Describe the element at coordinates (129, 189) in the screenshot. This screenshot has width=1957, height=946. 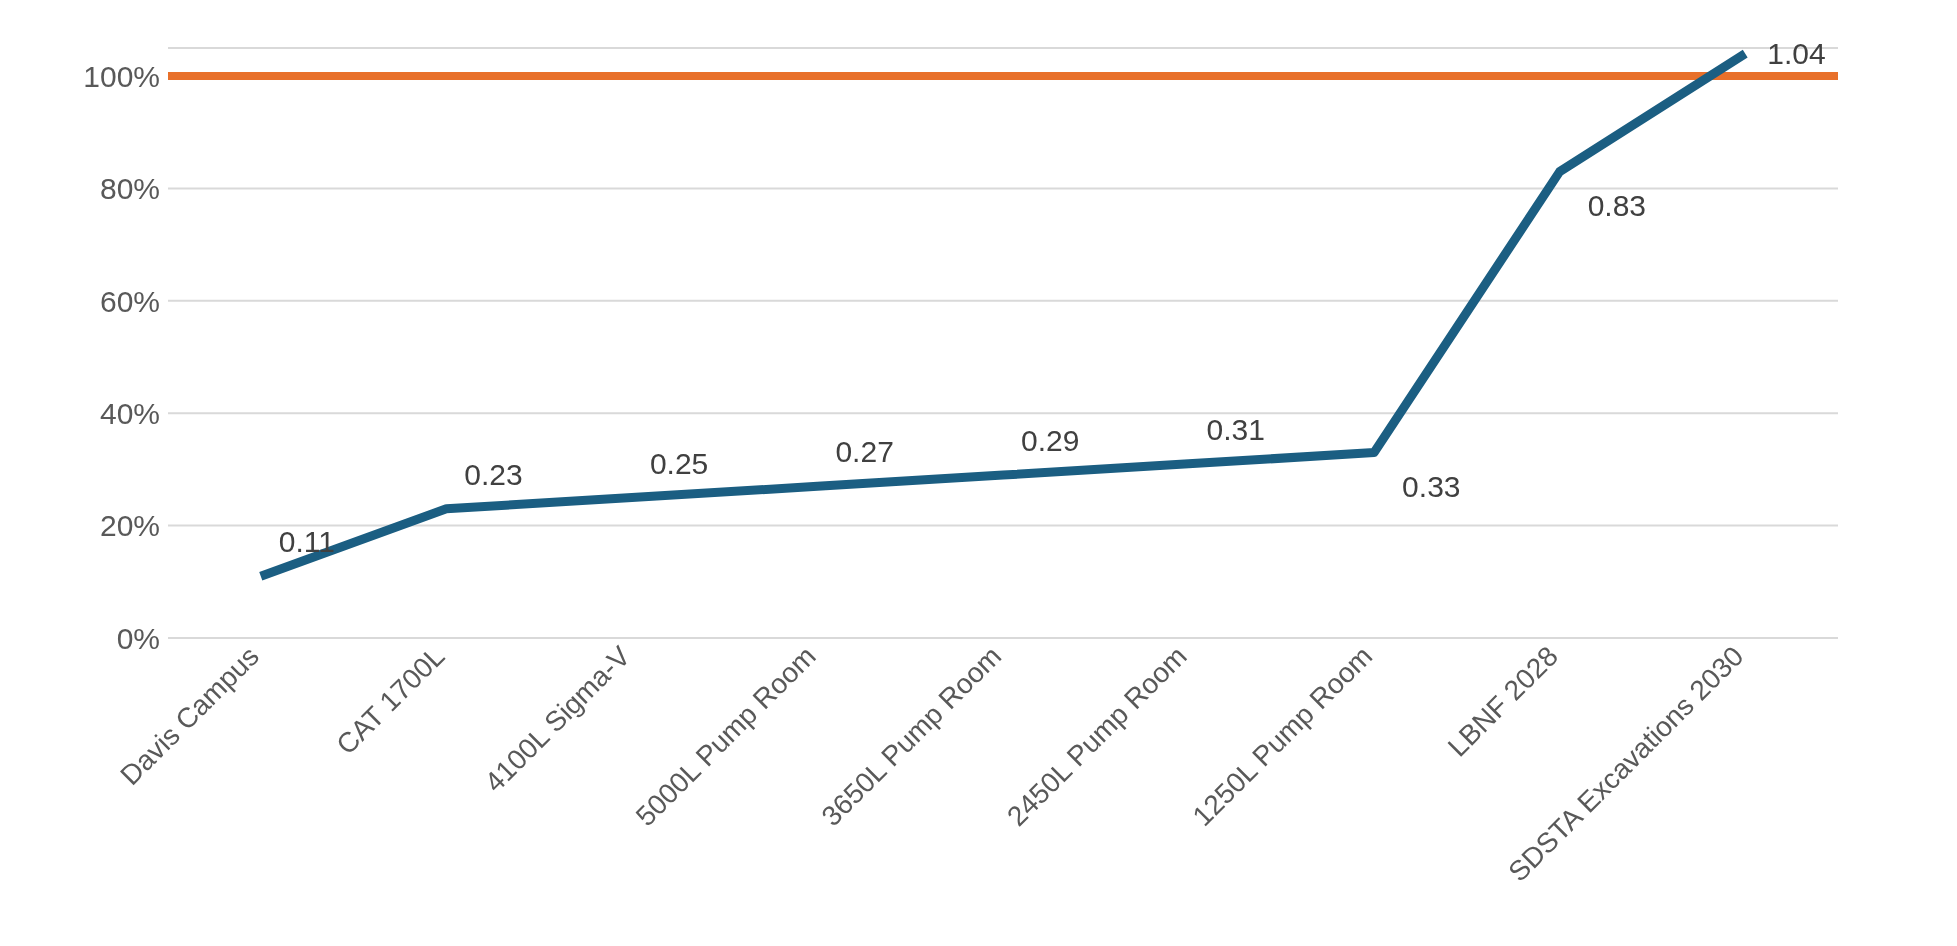
I see `y-tick-label: 80%` at that location.